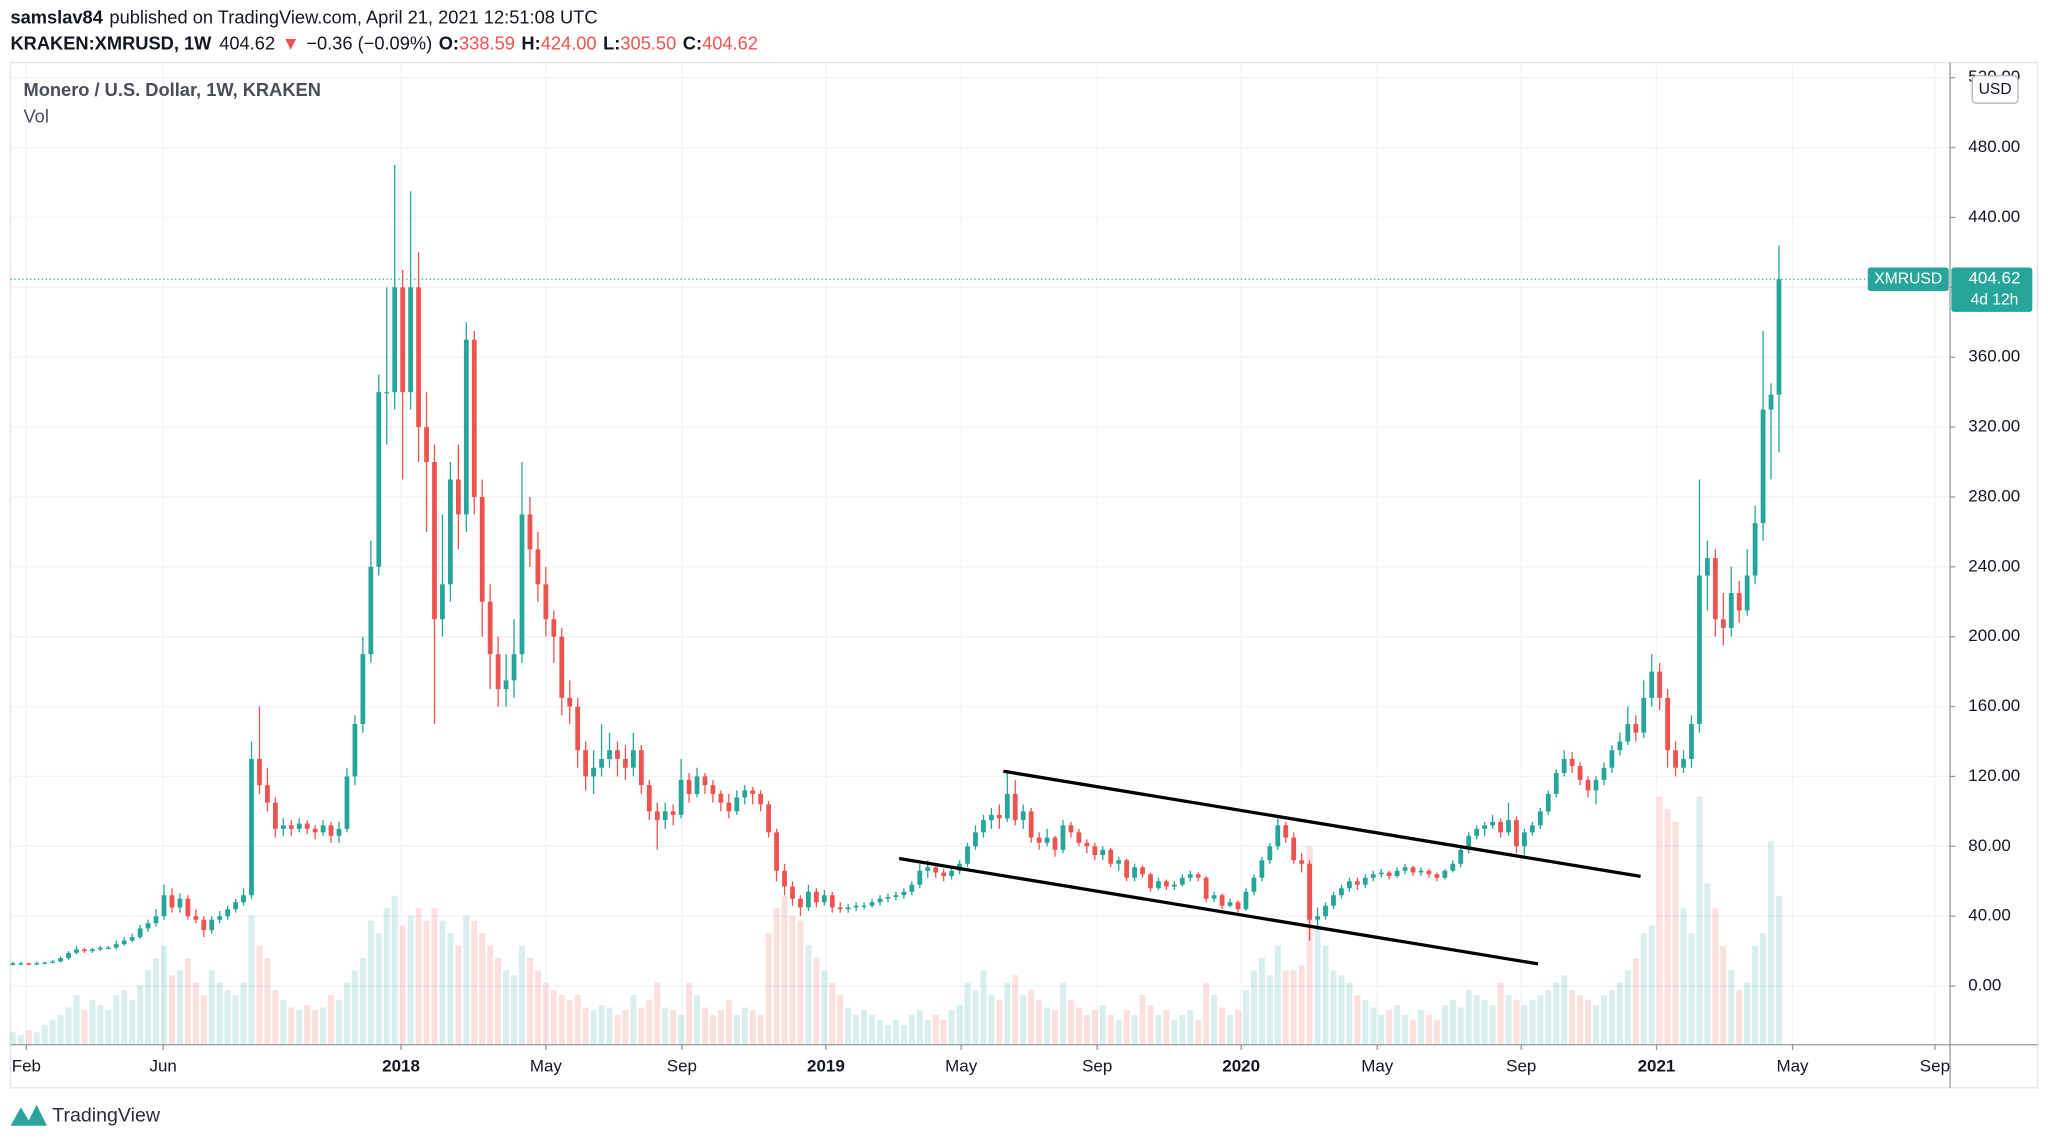  What do you see at coordinates (1521, 1065) in the screenshot?
I see `x-tick-label: Sep` at bounding box center [1521, 1065].